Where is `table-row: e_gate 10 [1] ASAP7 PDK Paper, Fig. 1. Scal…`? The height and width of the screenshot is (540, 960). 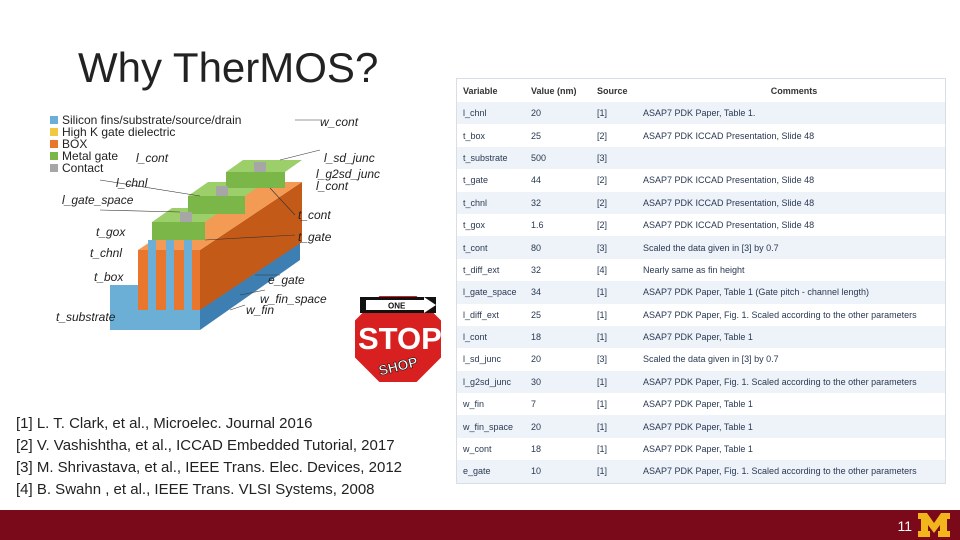
table-row: e_gate 10 [1] ASAP7 PDK Paper, Fig. 1. Scal… is located at coordinates (701, 471).